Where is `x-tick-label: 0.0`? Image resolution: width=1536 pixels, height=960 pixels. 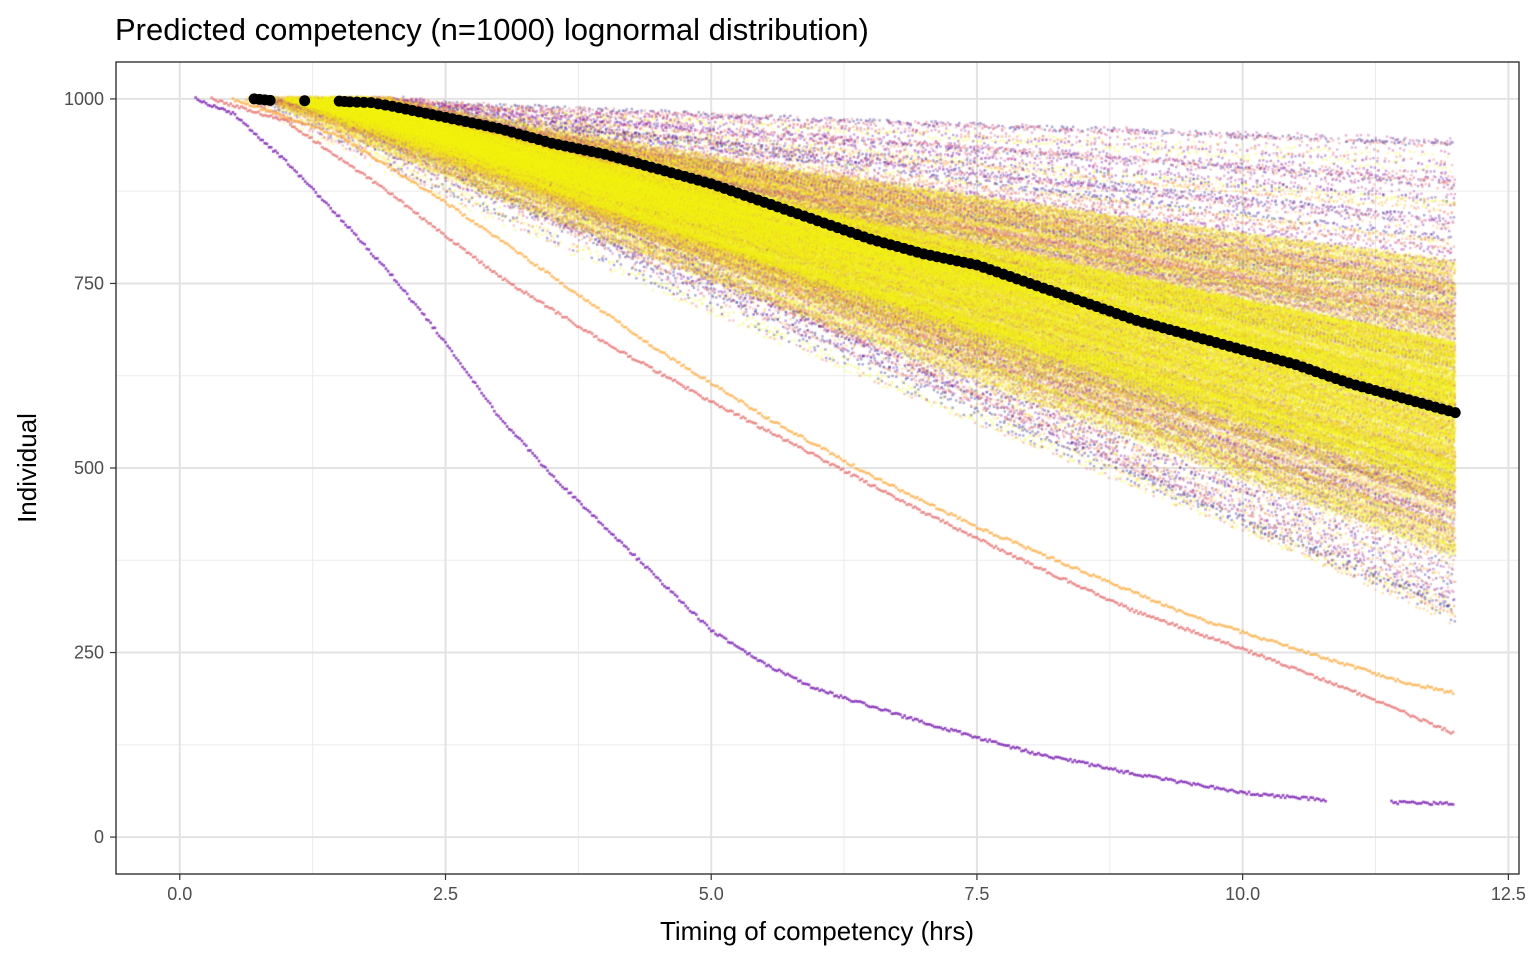 x-tick-label: 0.0 is located at coordinates (179, 894).